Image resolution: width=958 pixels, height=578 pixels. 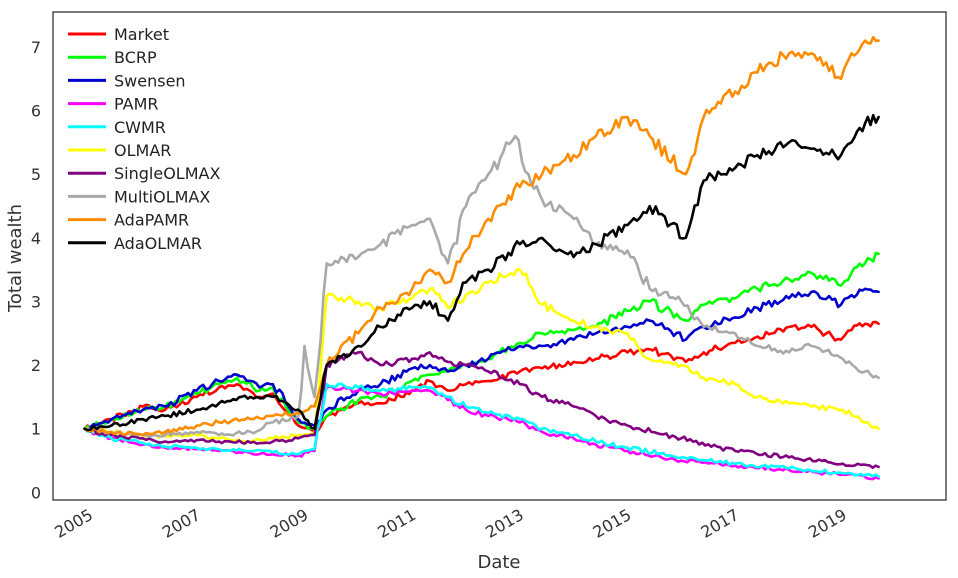 I want to click on y-tick-label: 0, so click(x=36, y=492).